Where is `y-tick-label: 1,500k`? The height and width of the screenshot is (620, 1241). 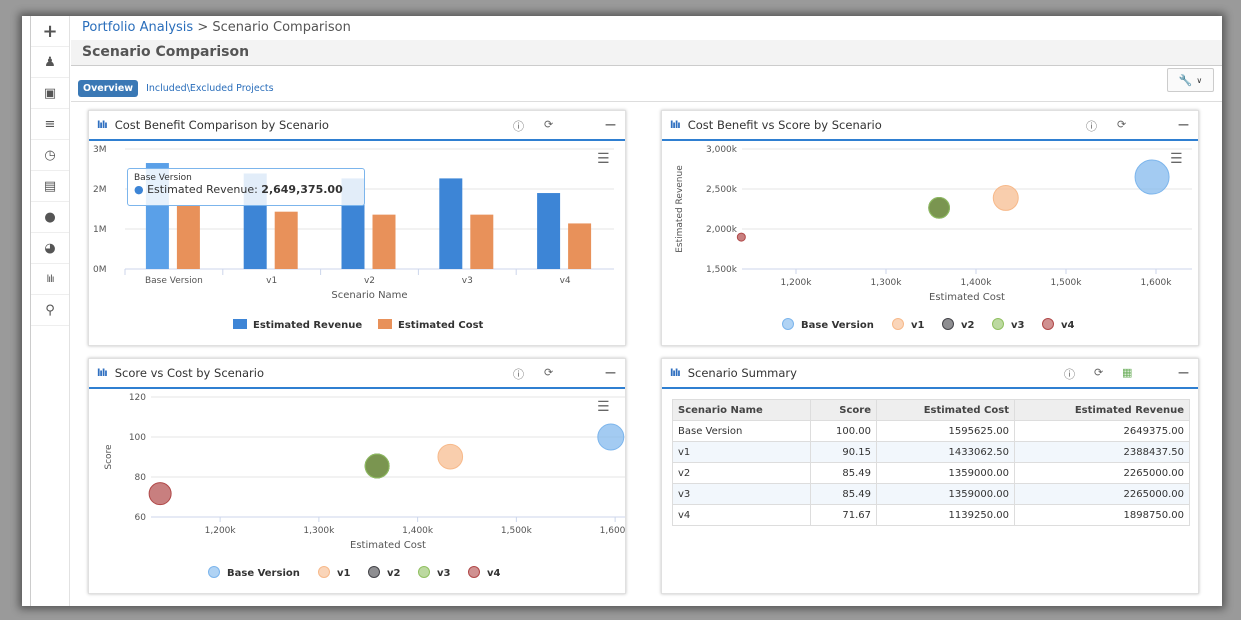 y-tick-label: 1,500k is located at coordinates (722, 270).